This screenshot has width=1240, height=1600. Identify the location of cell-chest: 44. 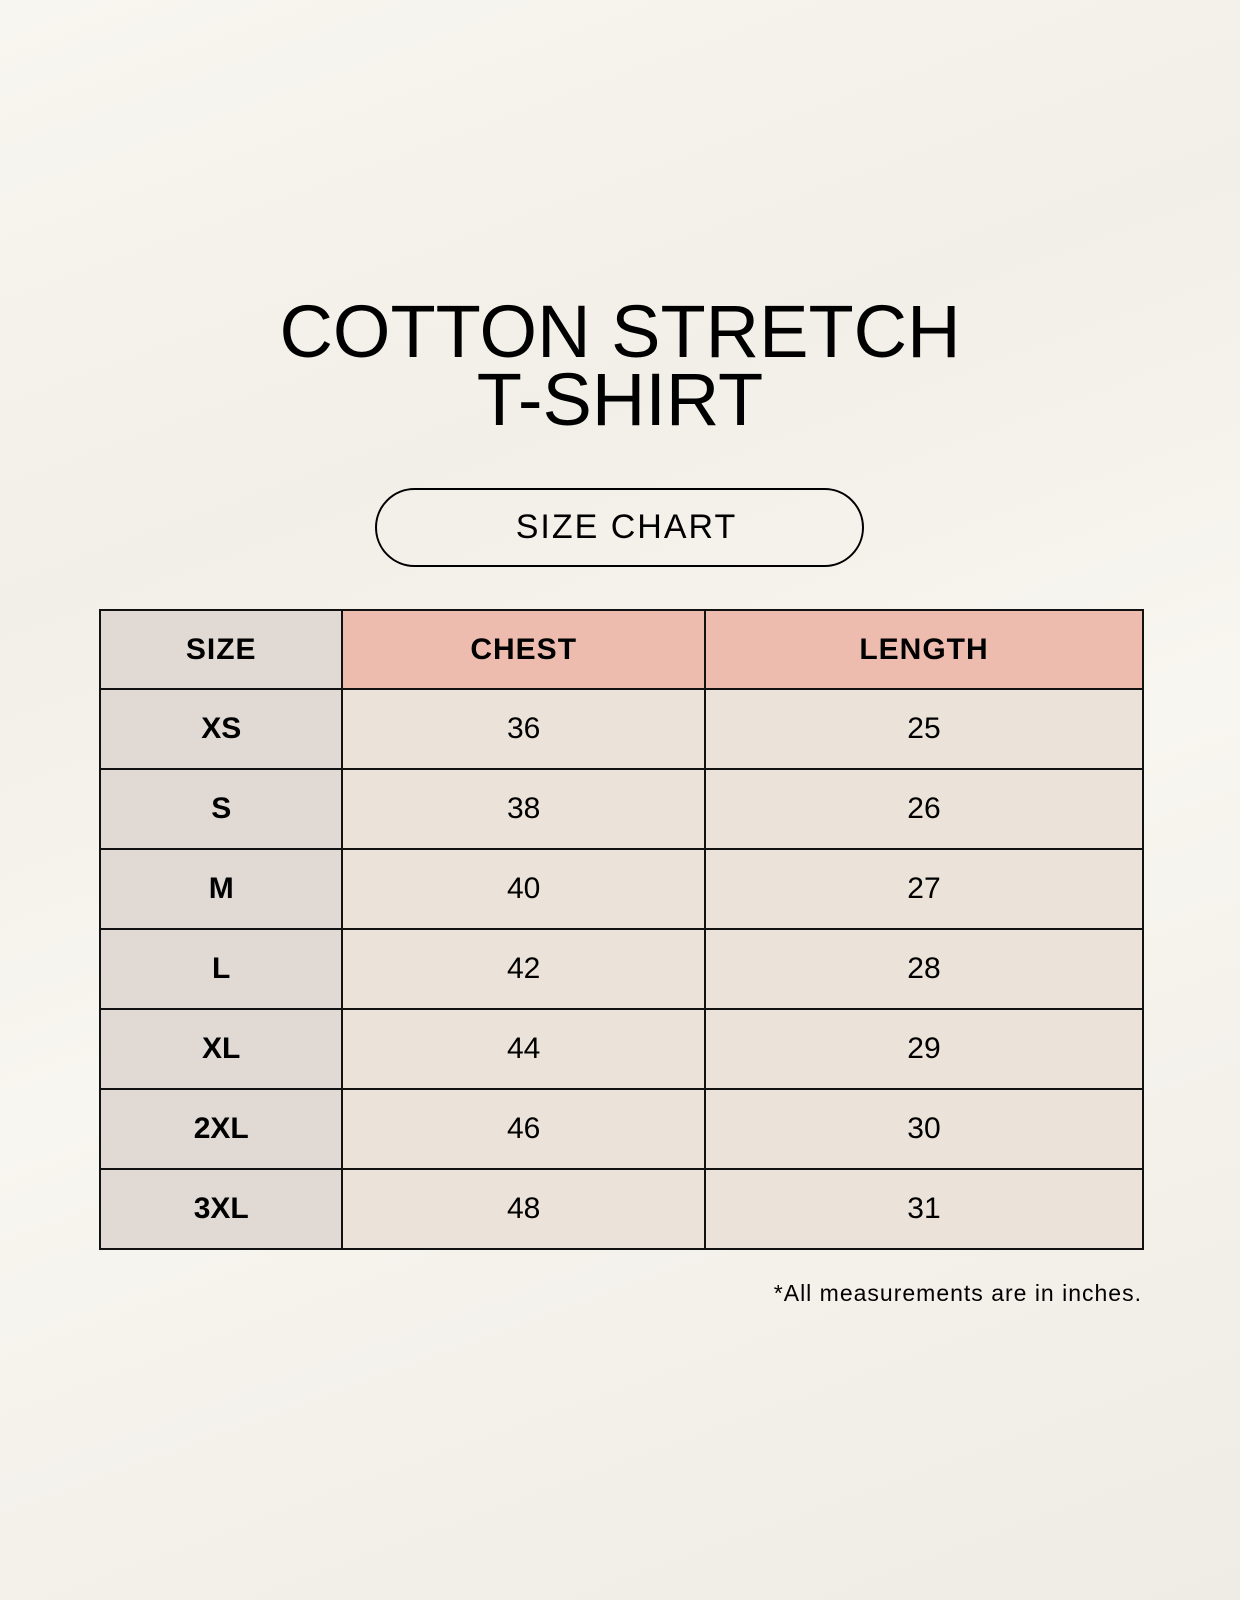
(523, 1049).